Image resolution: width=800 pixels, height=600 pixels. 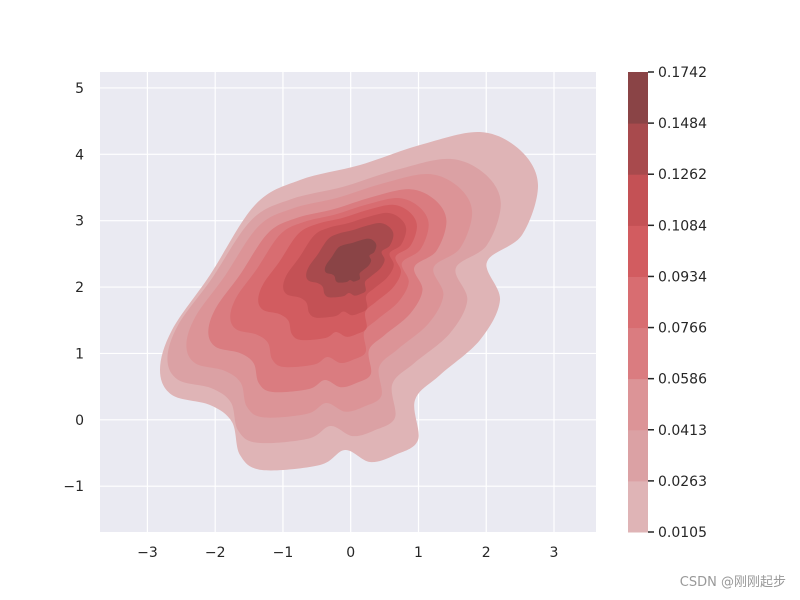 What do you see at coordinates (215, 553) in the screenshot?
I see `x-tick-label: −2` at bounding box center [215, 553].